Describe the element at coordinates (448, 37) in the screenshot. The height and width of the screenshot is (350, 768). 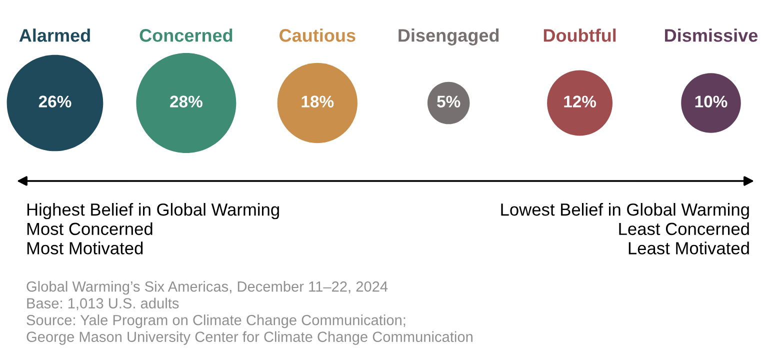
I see `category-label: Disengaged` at that location.